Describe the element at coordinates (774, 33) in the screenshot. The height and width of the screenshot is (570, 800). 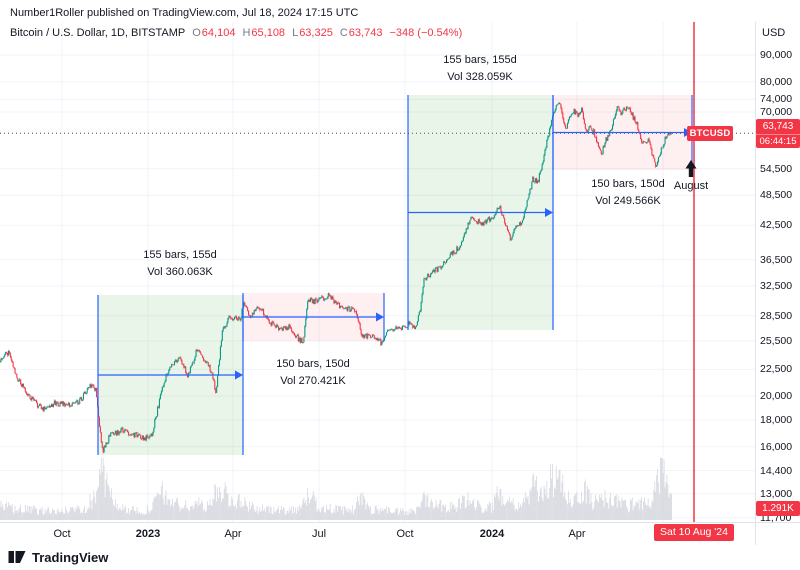
I see `price-axis-currency: USD` at that location.